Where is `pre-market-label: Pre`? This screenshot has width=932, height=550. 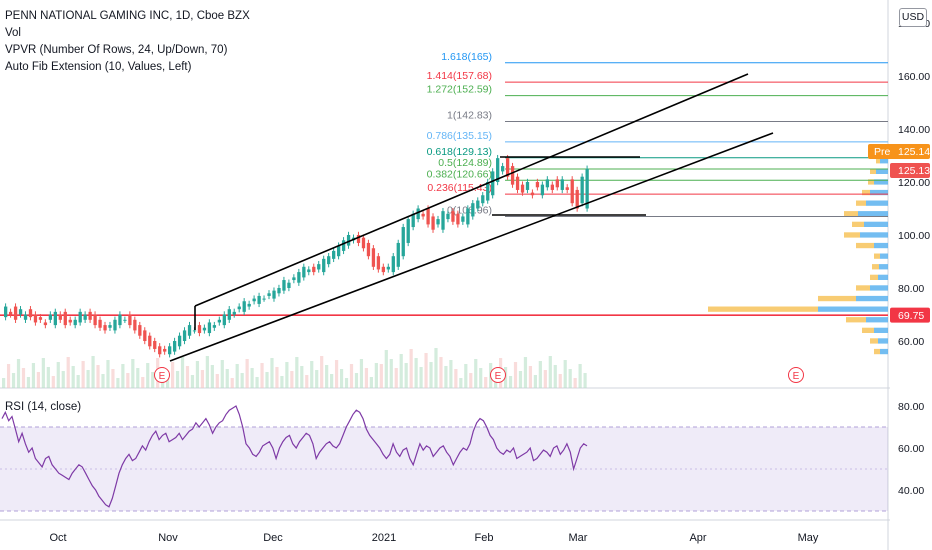 pre-market-label: Pre is located at coordinates (882, 152).